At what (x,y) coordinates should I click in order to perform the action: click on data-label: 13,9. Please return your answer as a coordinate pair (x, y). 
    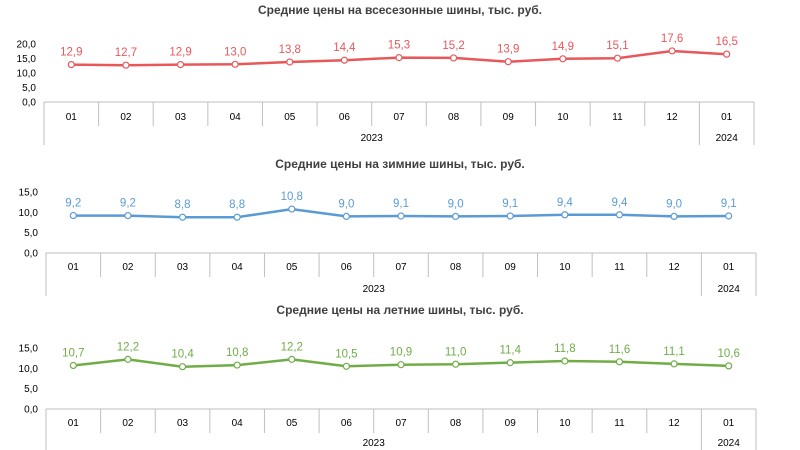
    Looking at the image, I should click on (508, 50).